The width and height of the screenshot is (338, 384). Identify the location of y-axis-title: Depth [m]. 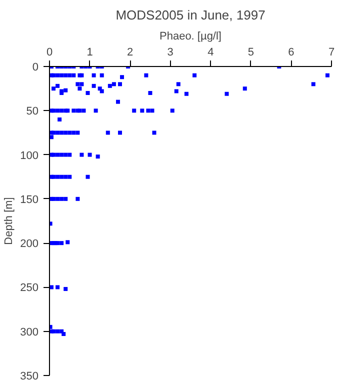
(9, 221).